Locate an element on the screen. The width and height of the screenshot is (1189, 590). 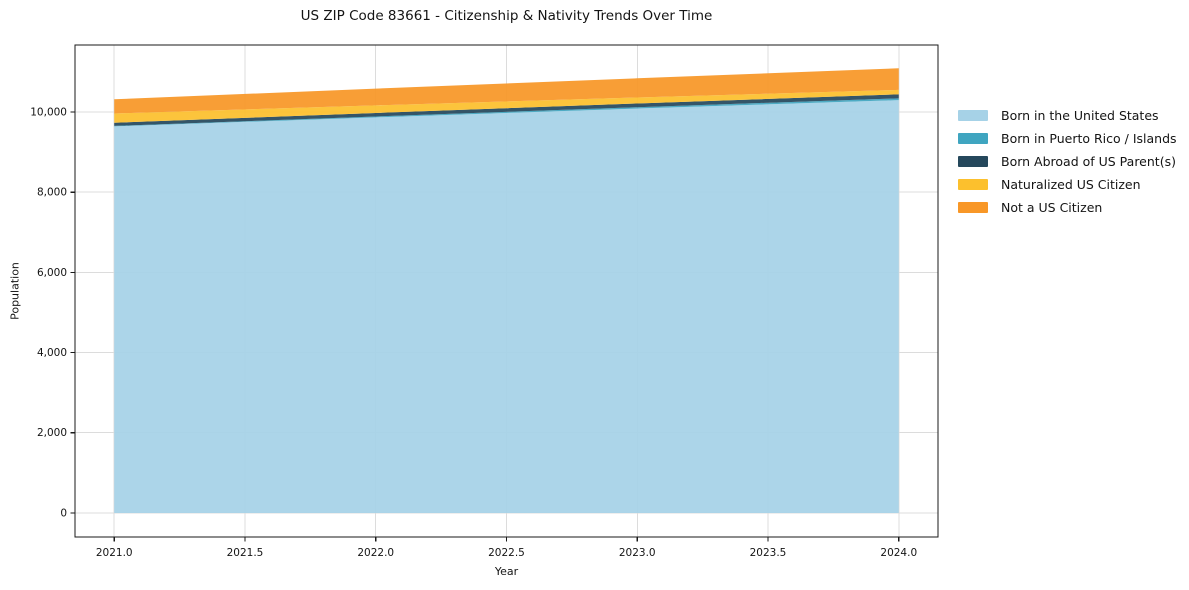
y-tick-label: 10,000 is located at coordinates (48, 112).